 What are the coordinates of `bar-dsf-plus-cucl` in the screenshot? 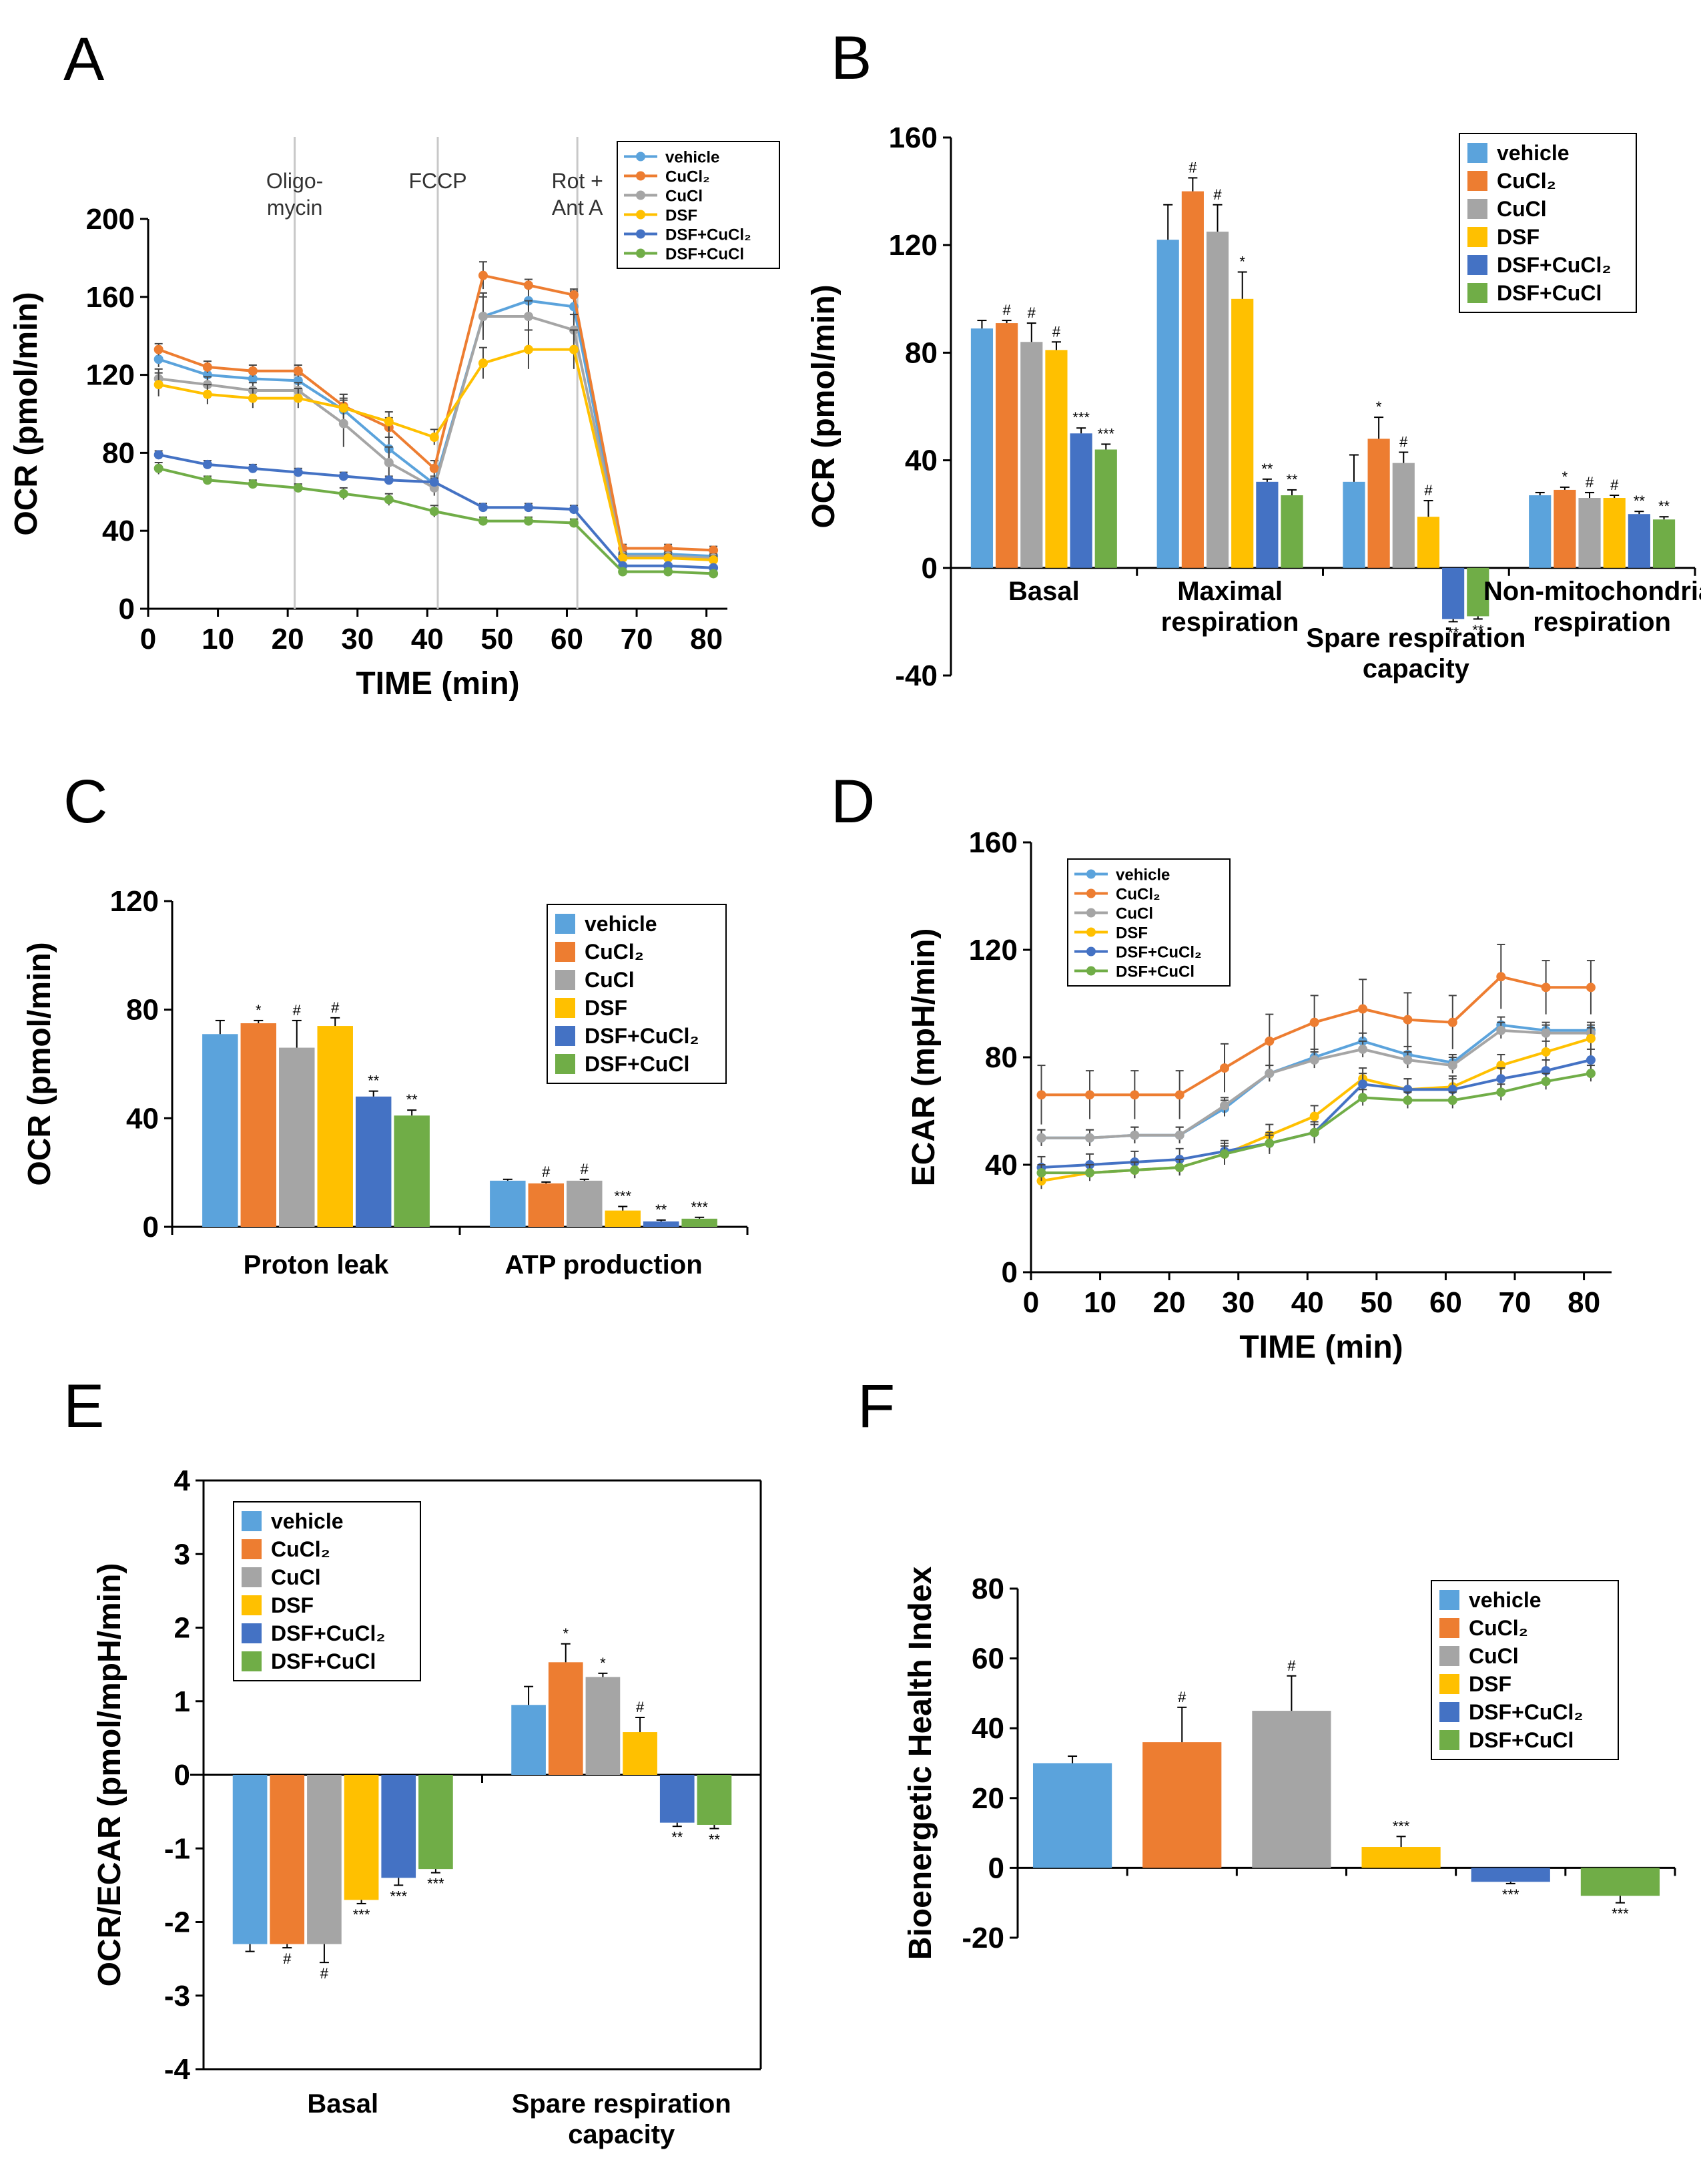 It's located at (1620, 1882).